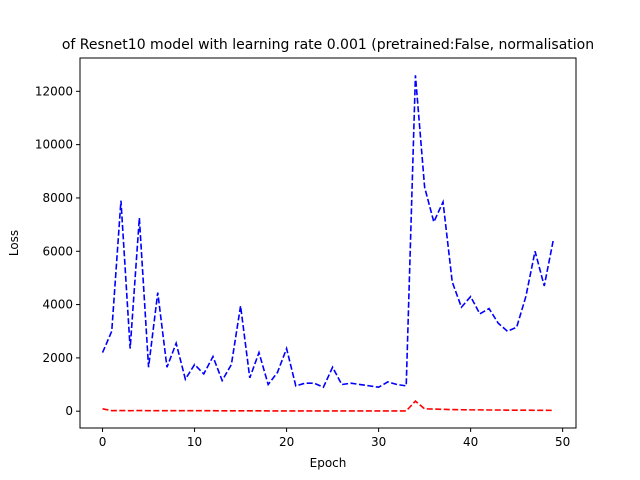  What do you see at coordinates (286, 442) in the screenshot?
I see `x-tick-label: 20` at bounding box center [286, 442].